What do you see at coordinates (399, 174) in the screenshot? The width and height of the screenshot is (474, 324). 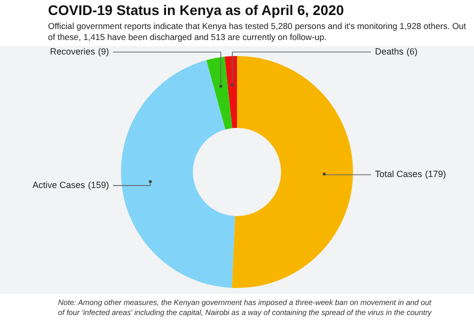 I see `slice-label: Total Cases` at bounding box center [399, 174].